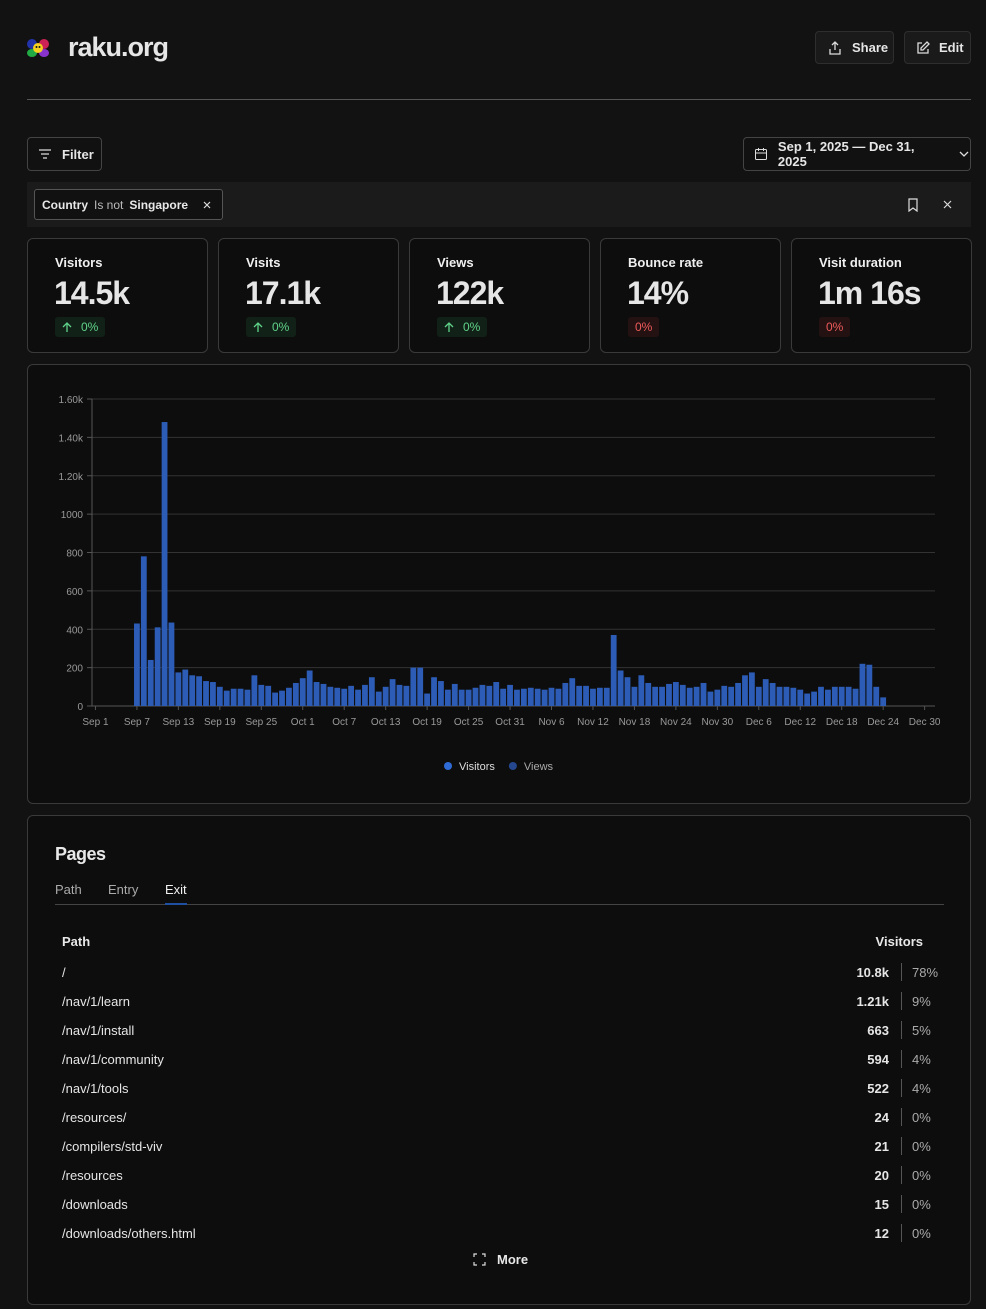 The height and width of the screenshot is (1309, 986). What do you see at coordinates (74, 630) in the screenshot?
I see `y-tick-label: 400` at bounding box center [74, 630].